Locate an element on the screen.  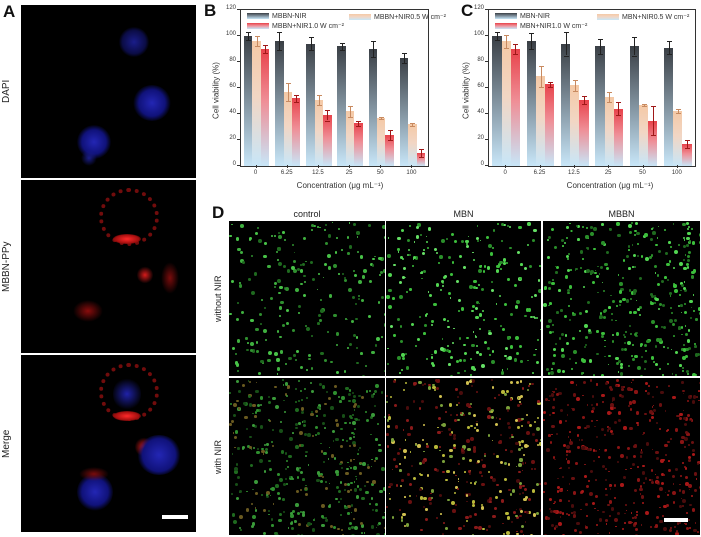
x-tick-label: 100 is located at coordinates (411, 173).